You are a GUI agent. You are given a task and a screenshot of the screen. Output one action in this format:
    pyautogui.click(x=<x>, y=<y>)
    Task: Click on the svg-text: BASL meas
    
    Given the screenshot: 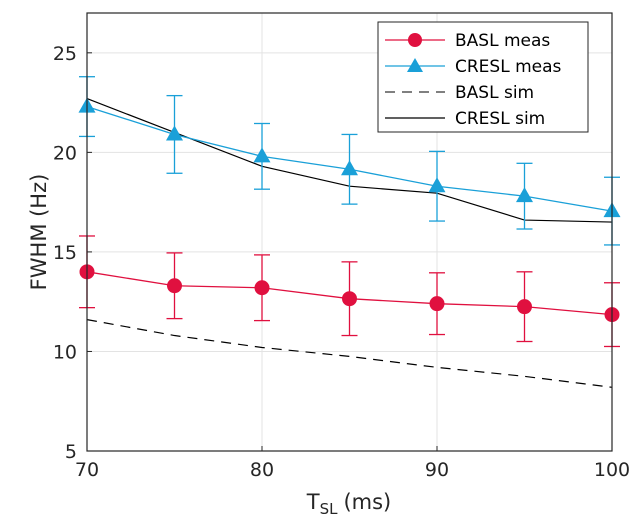 What is the action you would take?
    pyautogui.click(x=502, y=41)
    